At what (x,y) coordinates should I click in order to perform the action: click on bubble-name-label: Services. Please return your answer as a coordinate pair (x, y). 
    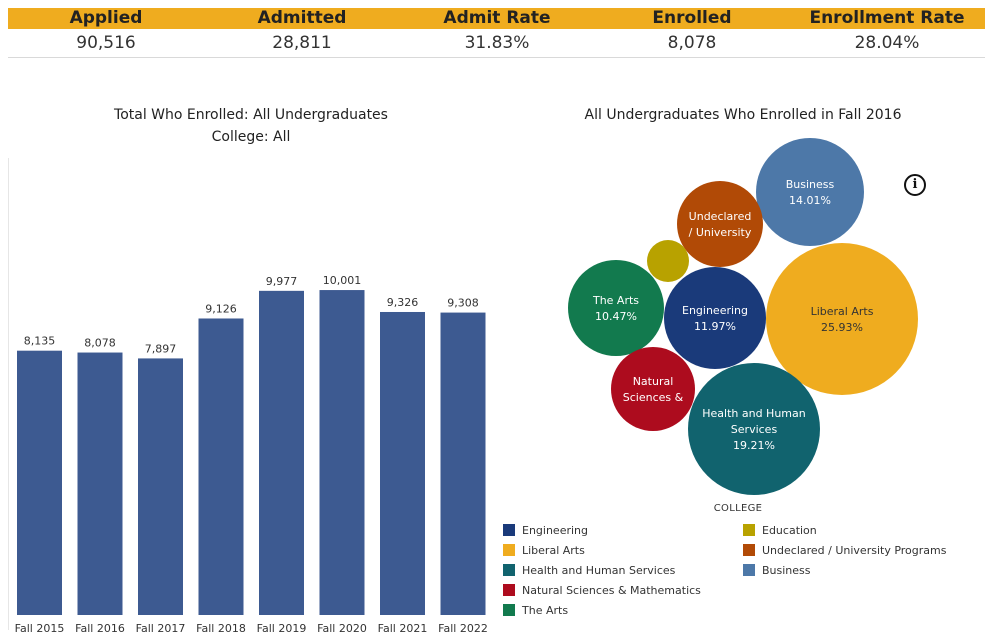
    Looking at the image, I should click on (754, 429).